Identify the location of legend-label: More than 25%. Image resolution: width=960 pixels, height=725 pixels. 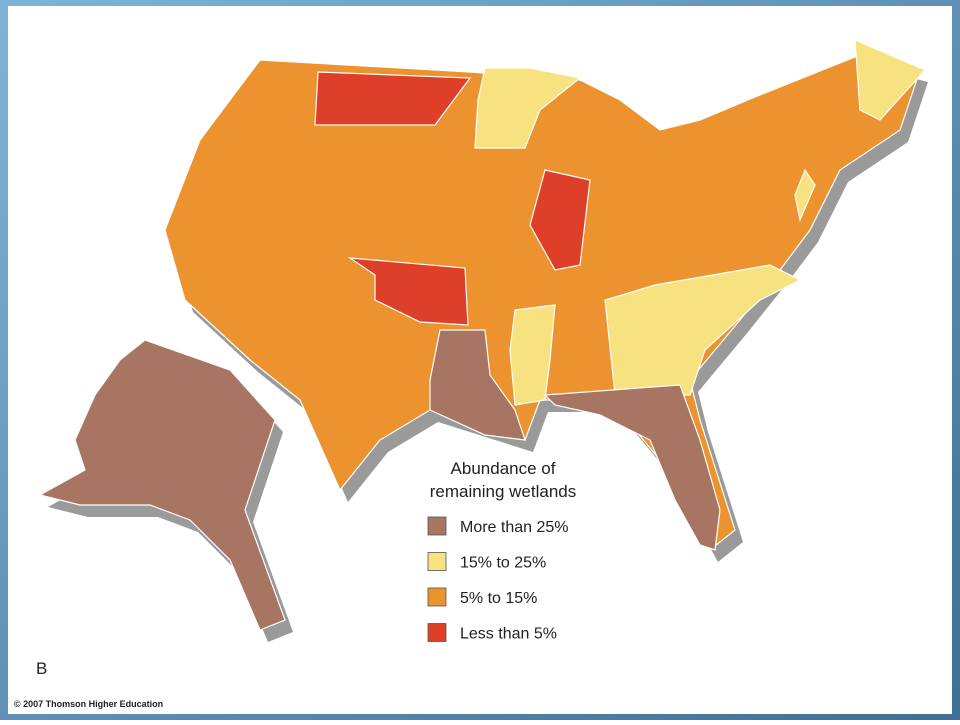
(514, 527).